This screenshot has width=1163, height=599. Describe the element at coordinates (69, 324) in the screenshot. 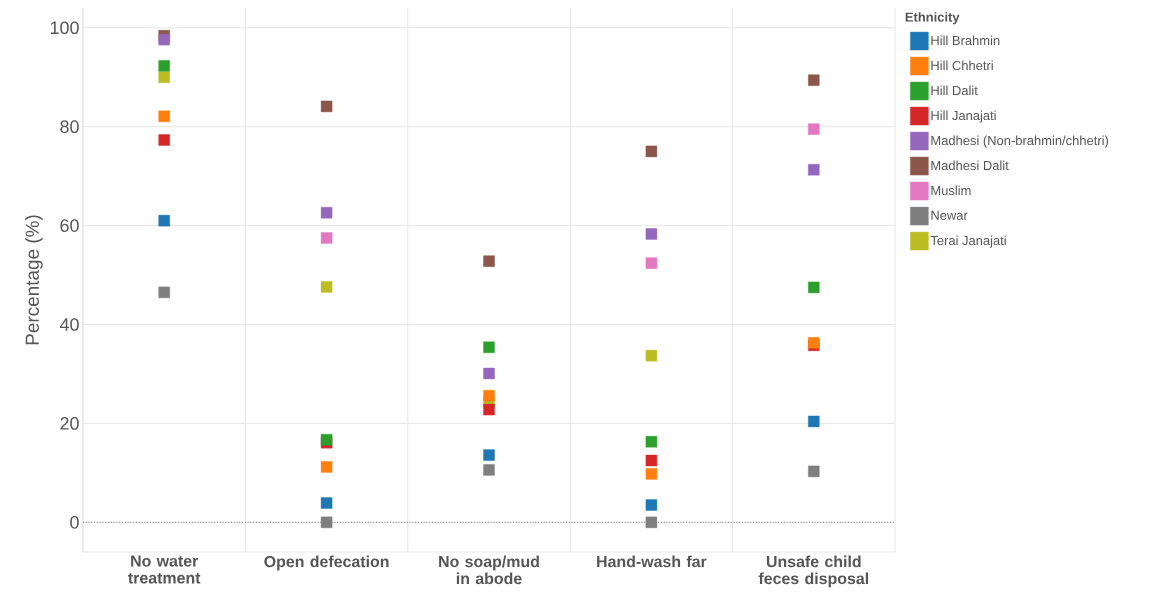

I see `y-tick-label: 40` at that location.